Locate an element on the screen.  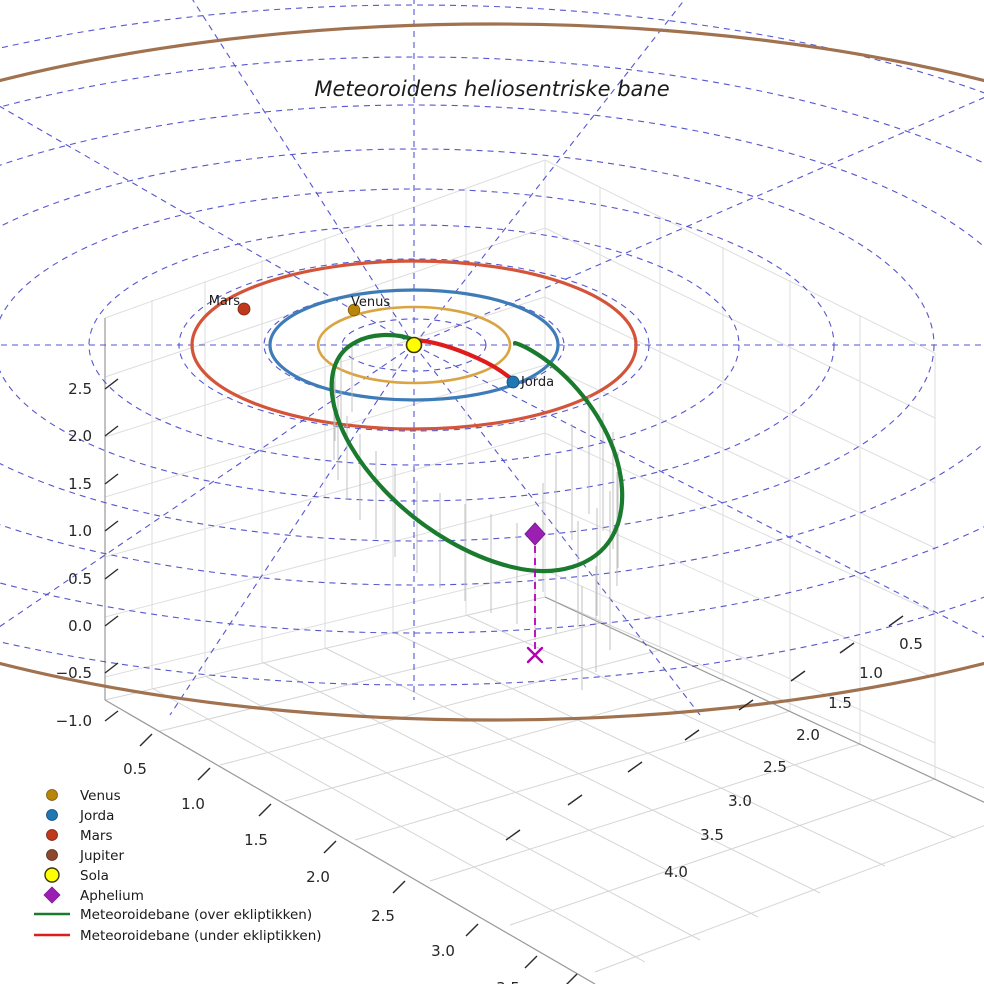
legend-marker-mars-icon is located at coordinates (52, 835).